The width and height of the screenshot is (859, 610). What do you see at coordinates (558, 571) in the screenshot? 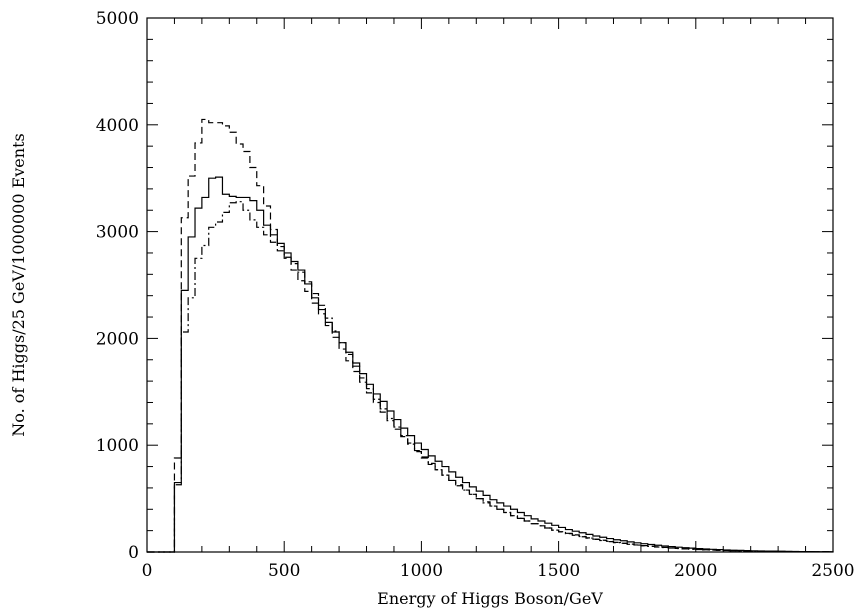
I see `x-tick-label: 1500` at bounding box center [558, 571].